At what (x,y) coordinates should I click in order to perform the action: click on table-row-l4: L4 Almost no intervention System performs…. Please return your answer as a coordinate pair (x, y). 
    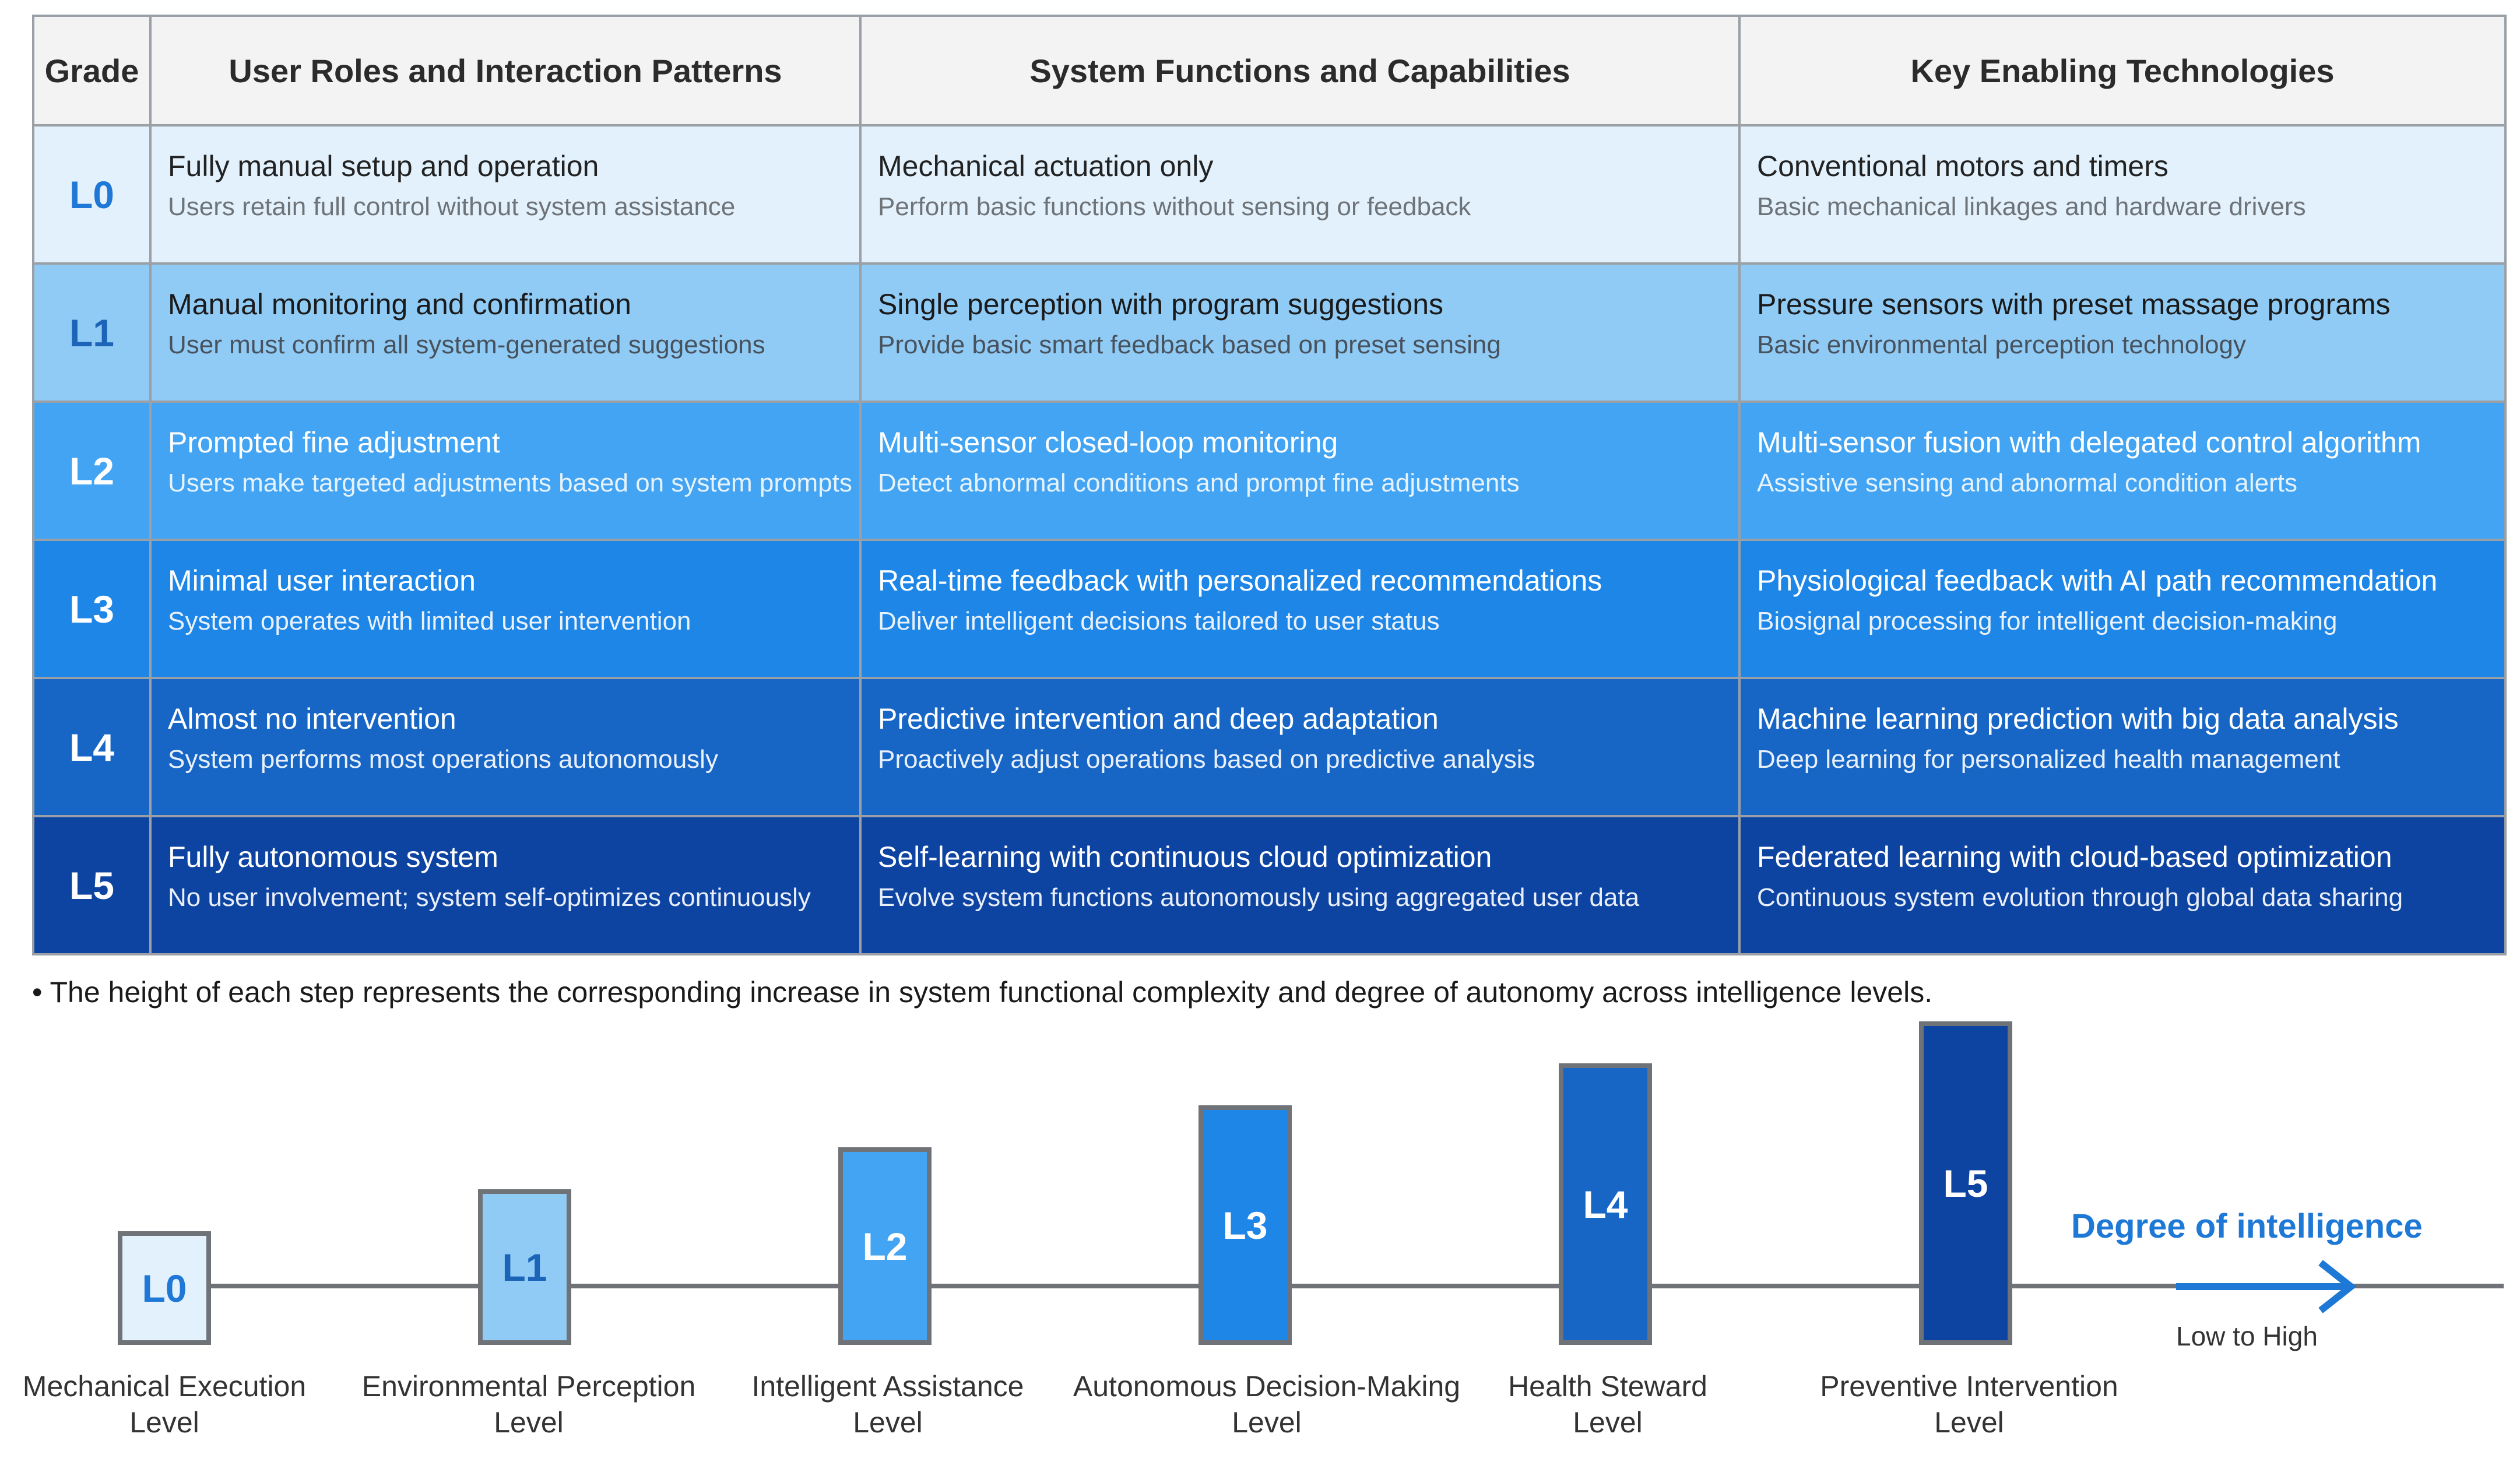
    Looking at the image, I should click on (1269, 747).